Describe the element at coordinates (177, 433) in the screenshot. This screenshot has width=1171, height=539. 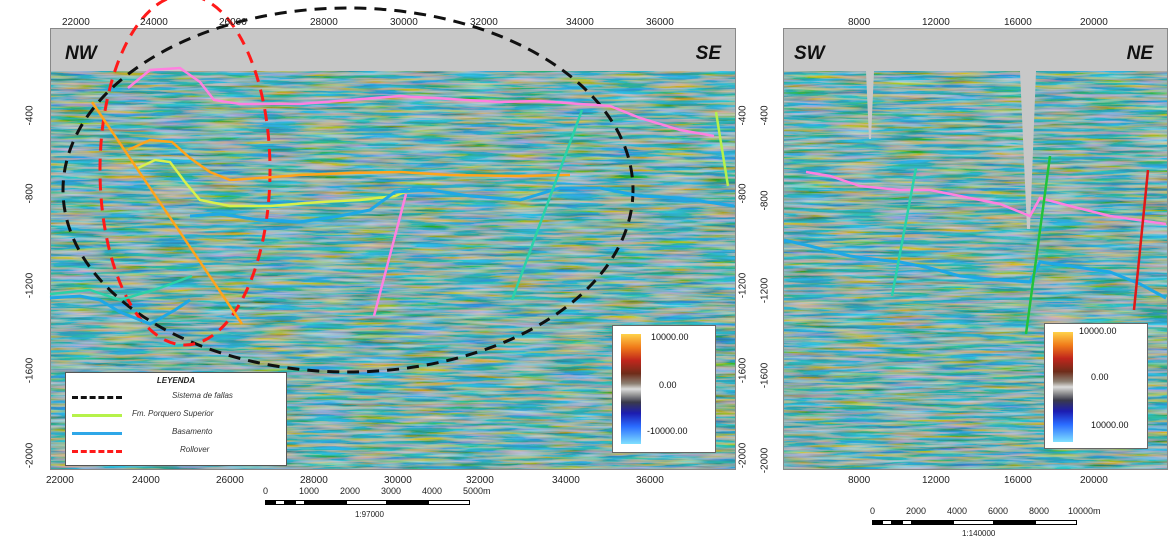
I see `legend-item-basement: Basamento` at that location.